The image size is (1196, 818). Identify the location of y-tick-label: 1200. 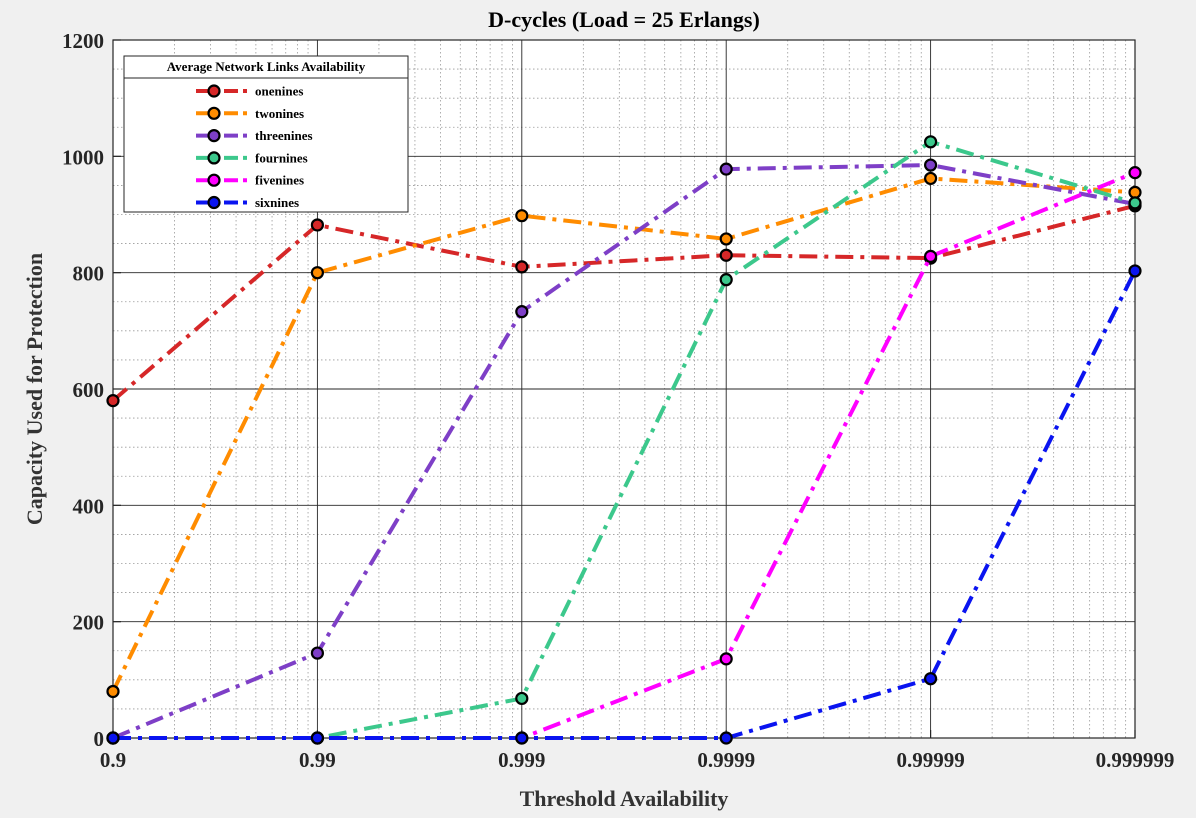
(83, 41).